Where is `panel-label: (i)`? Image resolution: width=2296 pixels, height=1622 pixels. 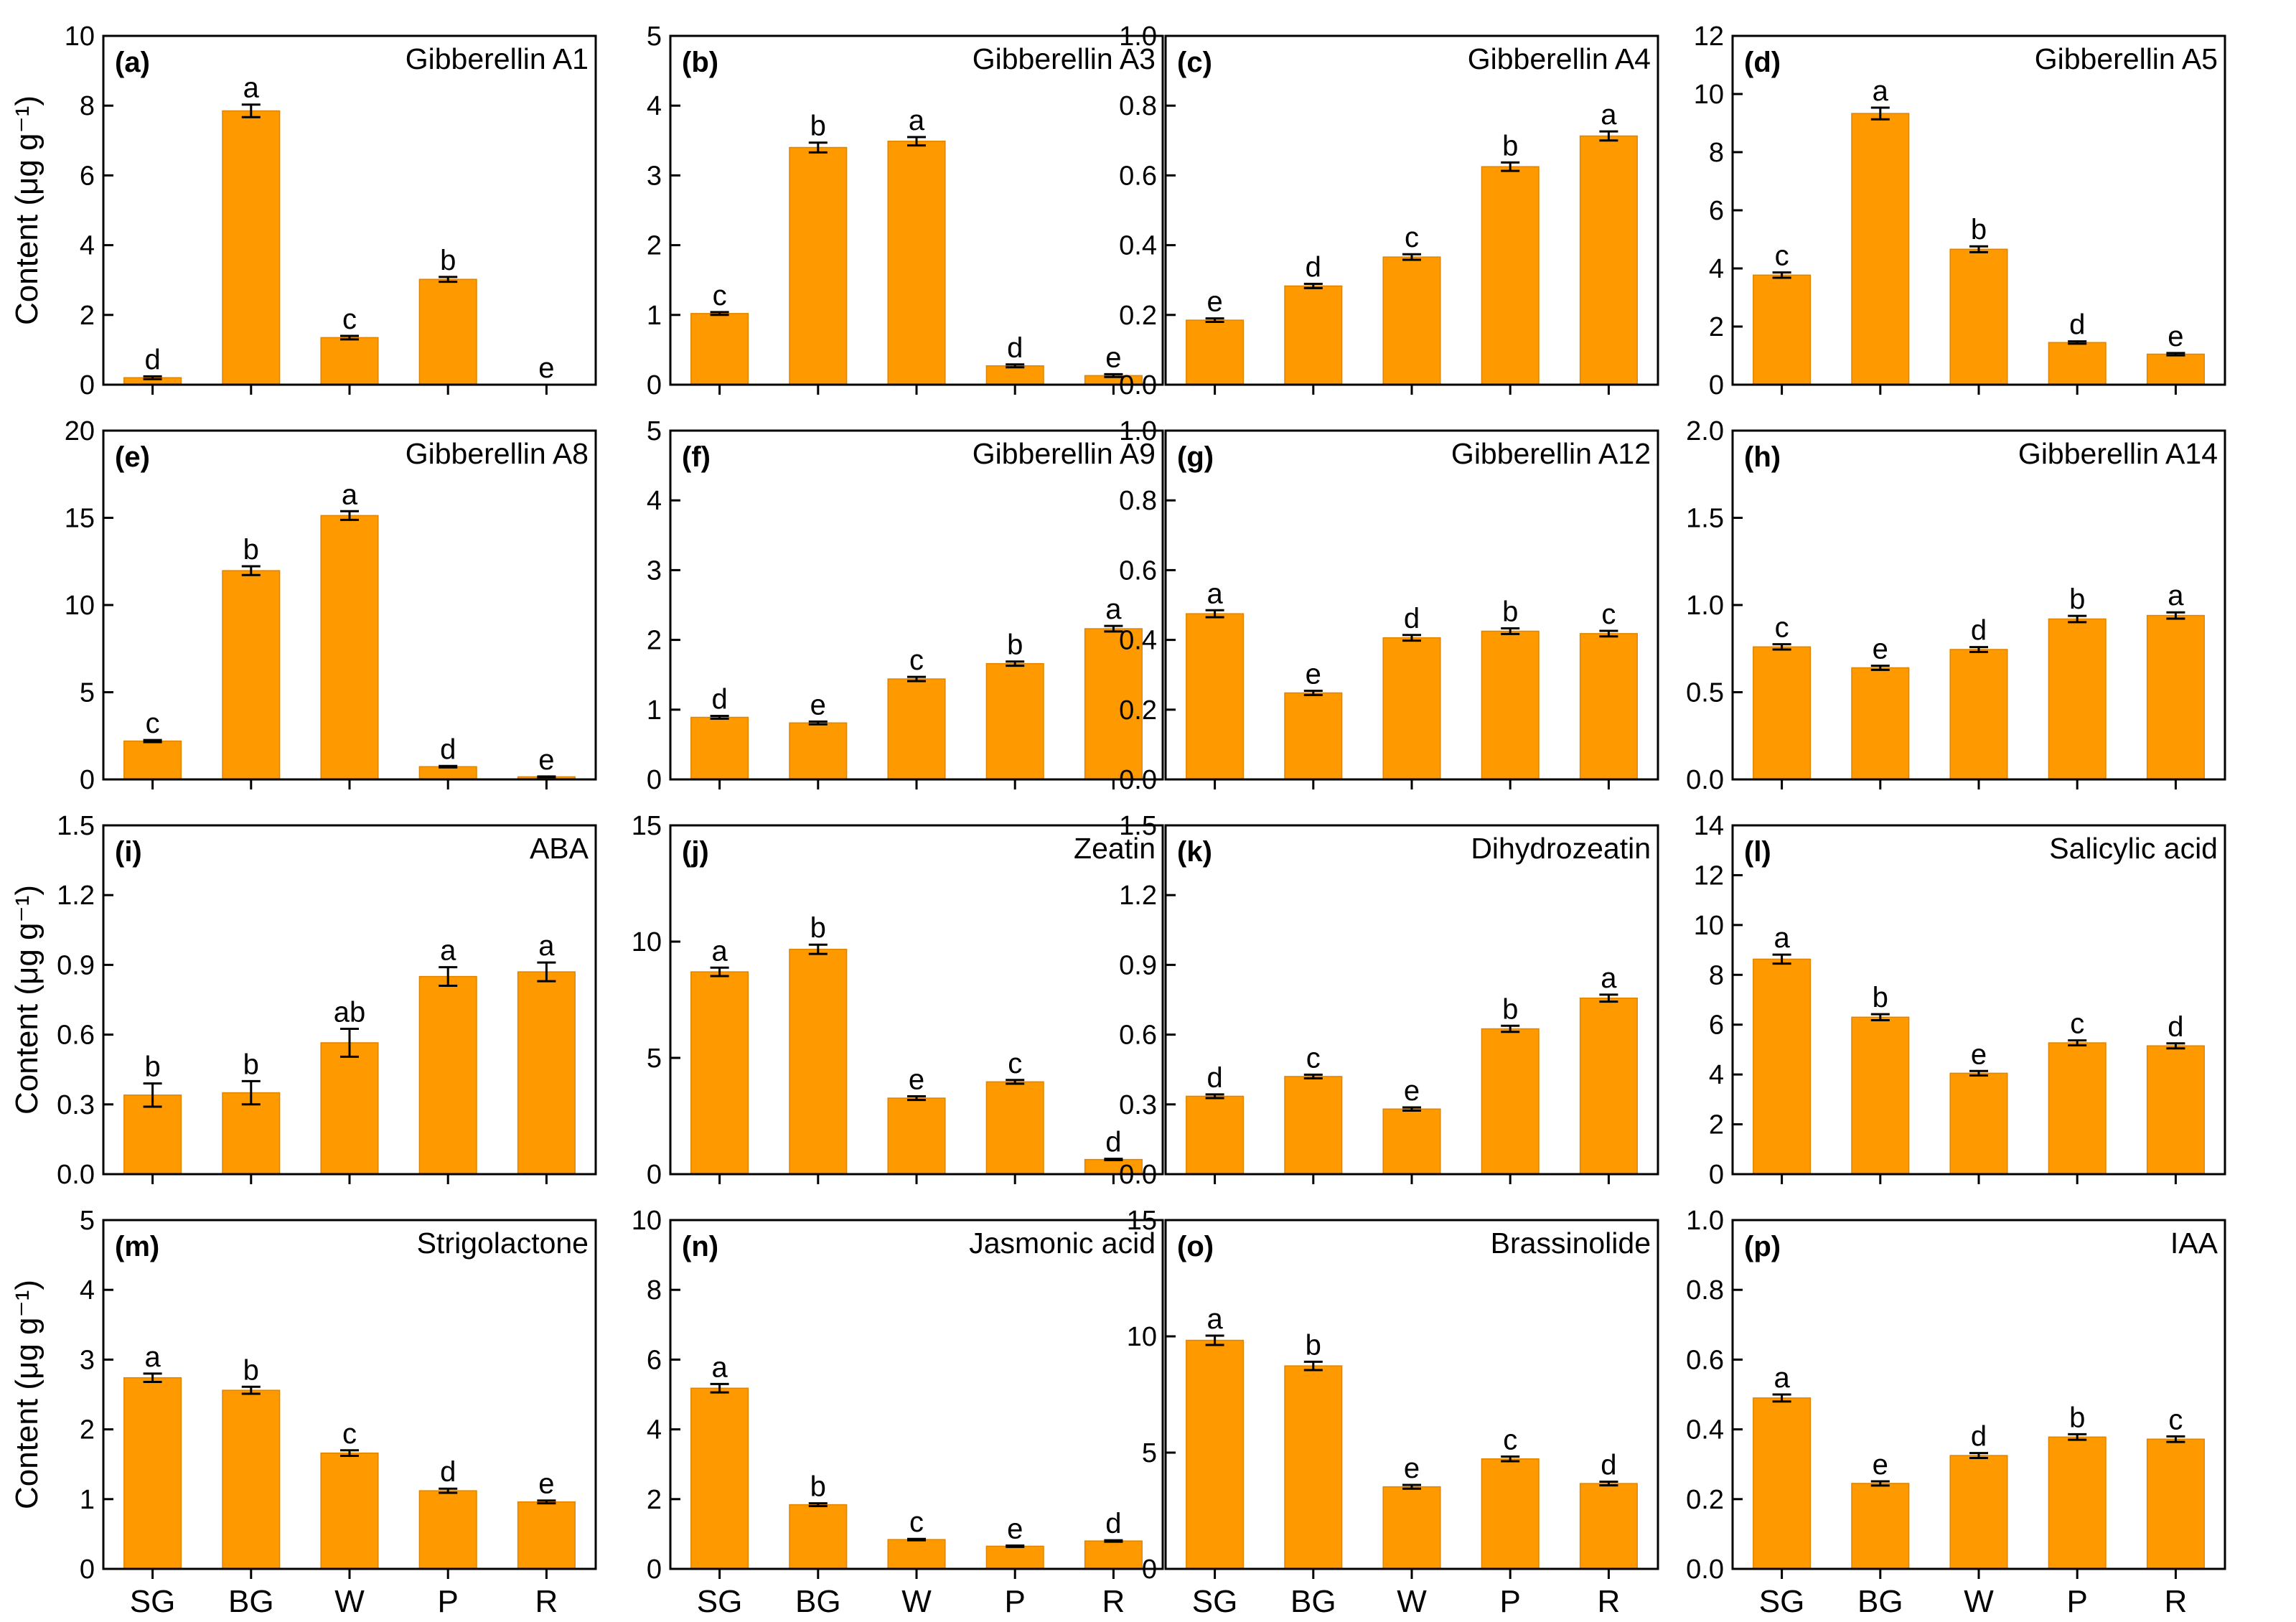
panel-label: (i) is located at coordinates (128, 852).